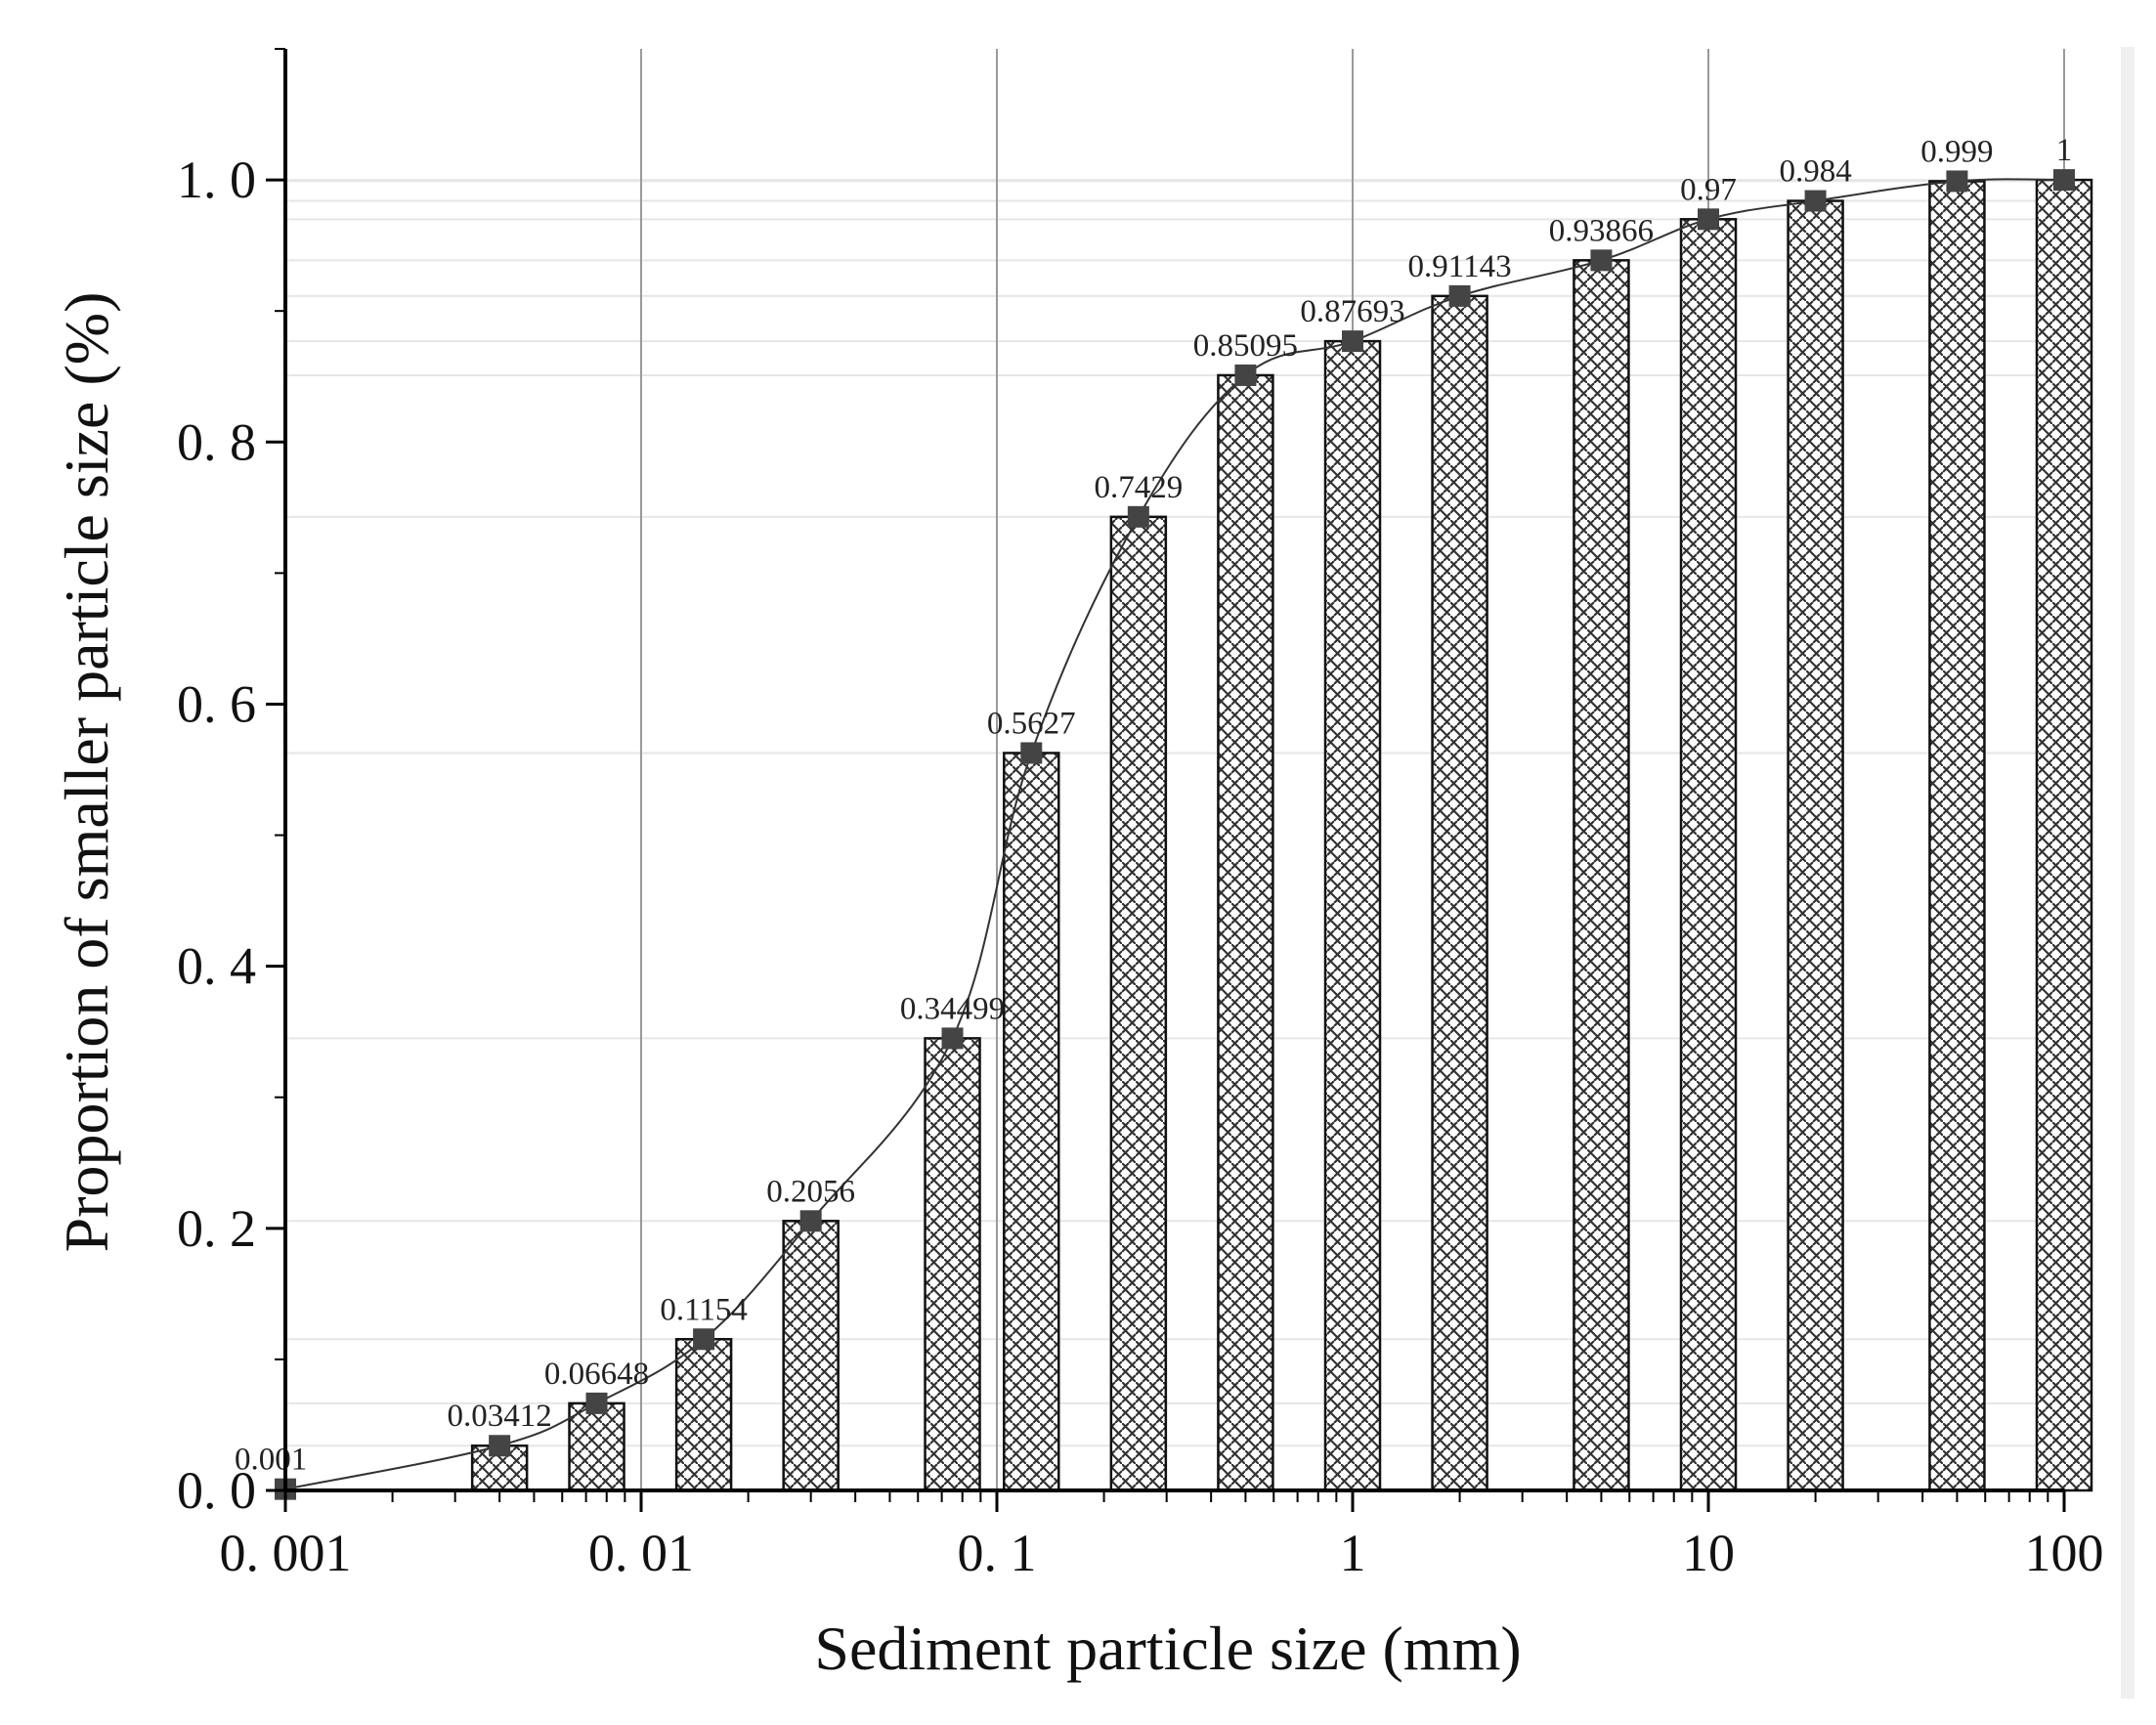  What do you see at coordinates (216, 1491) in the screenshot?
I see `y-tick-label: 0. 0` at bounding box center [216, 1491].